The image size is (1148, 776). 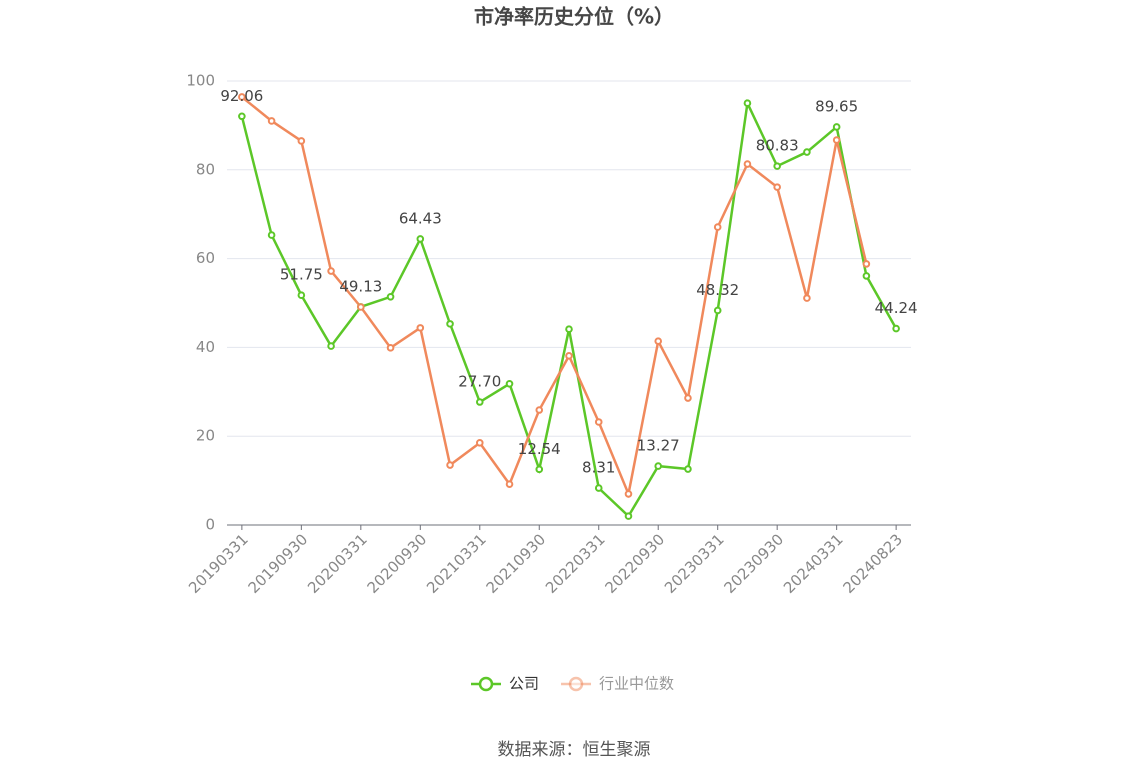 What do you see at coordinates (575, 563) in the screenshot?
I see `x-tick-label: 20220331` at bounding box center [575, 563].